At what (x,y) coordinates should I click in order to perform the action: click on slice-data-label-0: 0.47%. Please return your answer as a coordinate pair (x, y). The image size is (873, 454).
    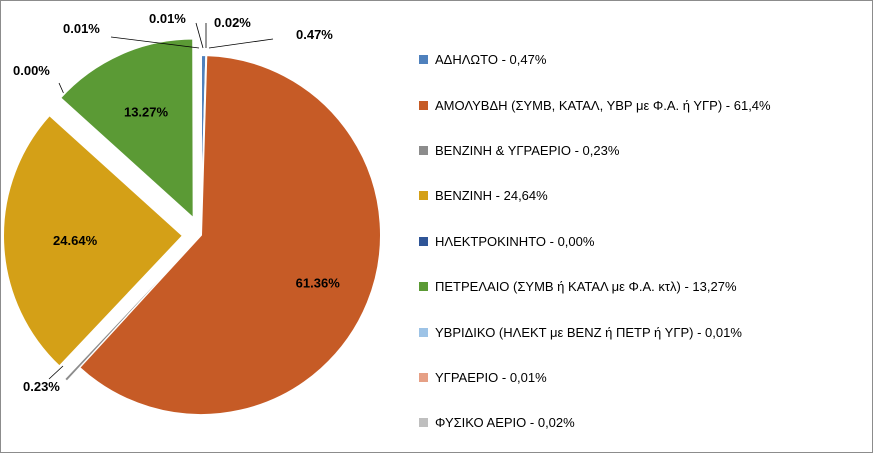
    Looking at the image, I should click on (314, 34).